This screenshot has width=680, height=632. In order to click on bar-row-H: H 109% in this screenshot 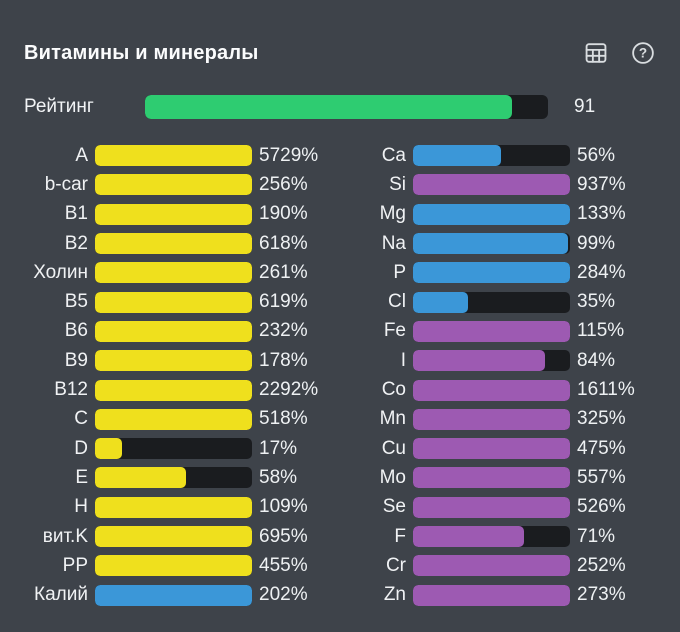, I will do `click(170, 507)`.